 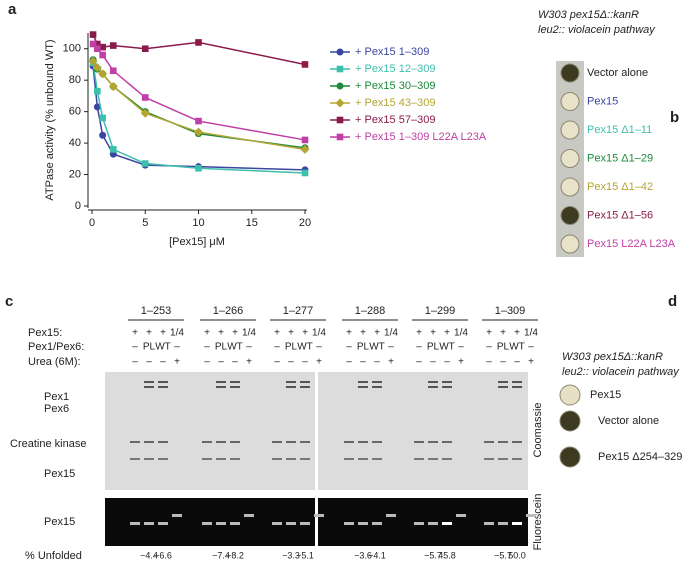 I want to click on row-label: Pex1/Pex6:, so click(x=56, y=347).